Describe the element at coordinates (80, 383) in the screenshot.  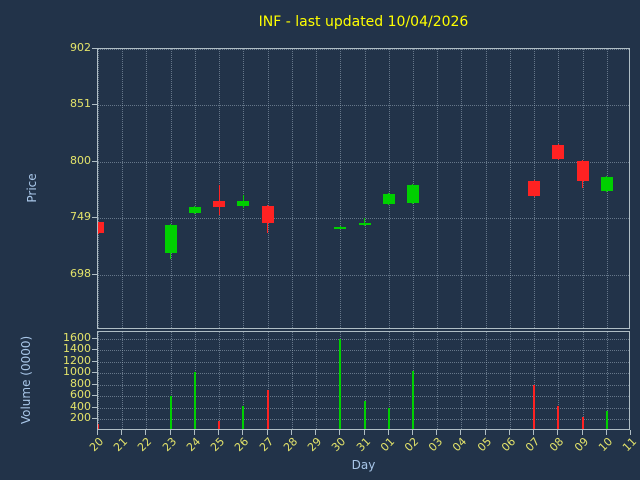
I see `volume-tick-label: 800` at that location.